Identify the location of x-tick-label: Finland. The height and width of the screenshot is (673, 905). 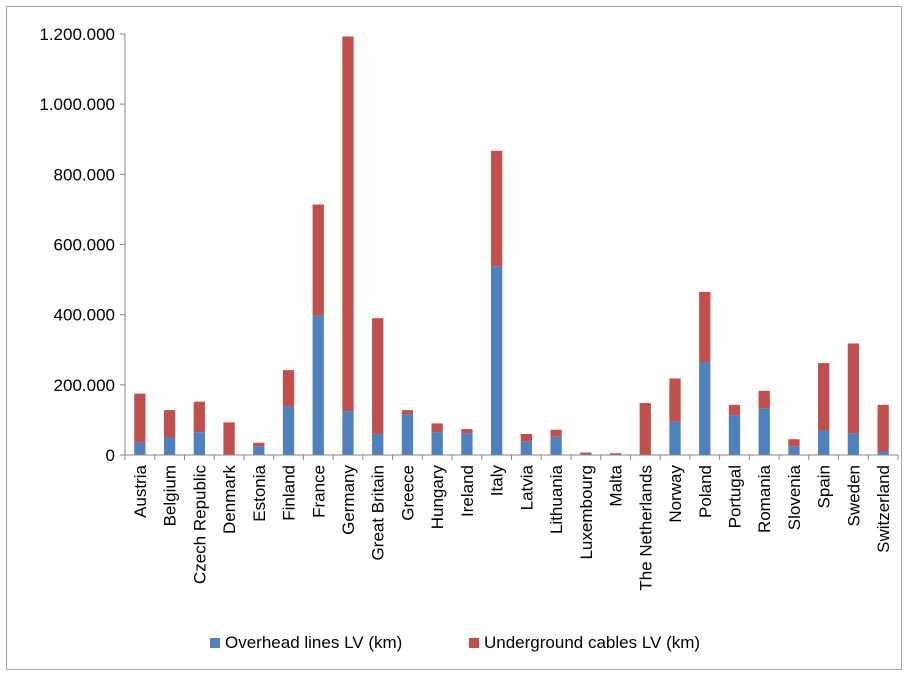
(289, 493).